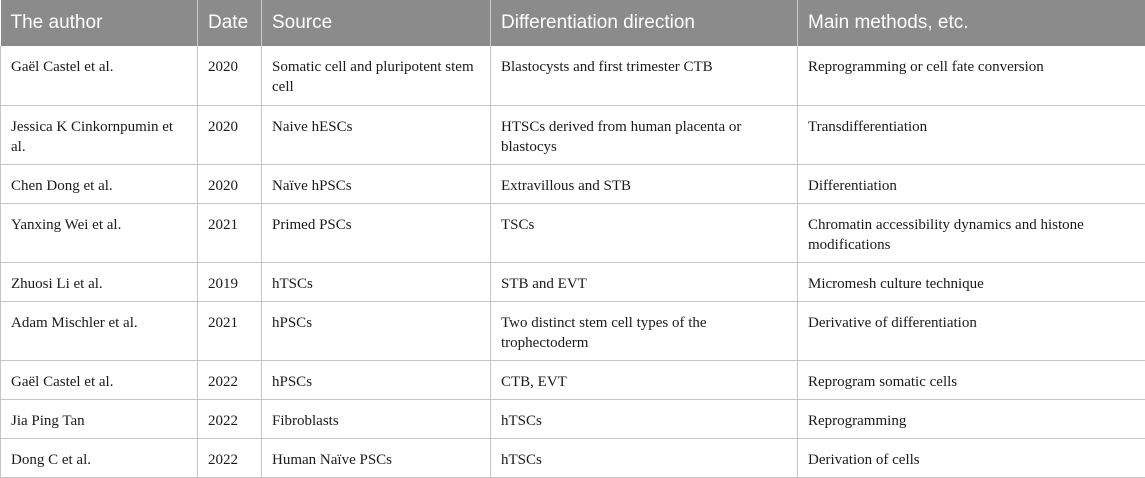 This screenshot has height=478, width=1145. Describe the element at coordinates (99, 134) in the screenshot. I see `cell-author: Jessica K Cinkornpumin et al.` at that location.